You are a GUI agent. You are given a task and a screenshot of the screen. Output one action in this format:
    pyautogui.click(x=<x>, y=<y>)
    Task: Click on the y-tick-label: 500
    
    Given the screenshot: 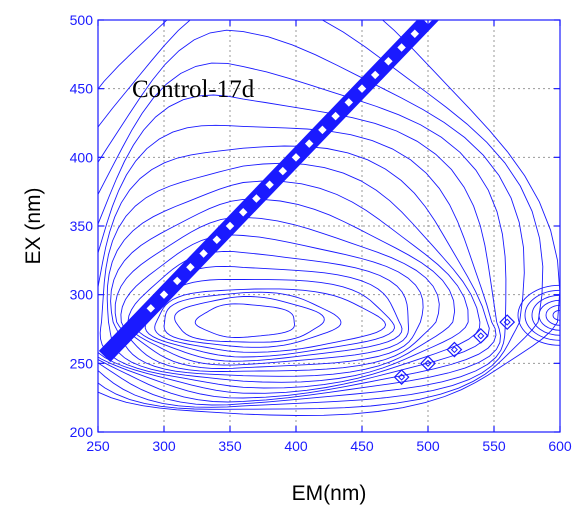 What is the action you would take?
    pyautogui.click(x=82, y=20)
    